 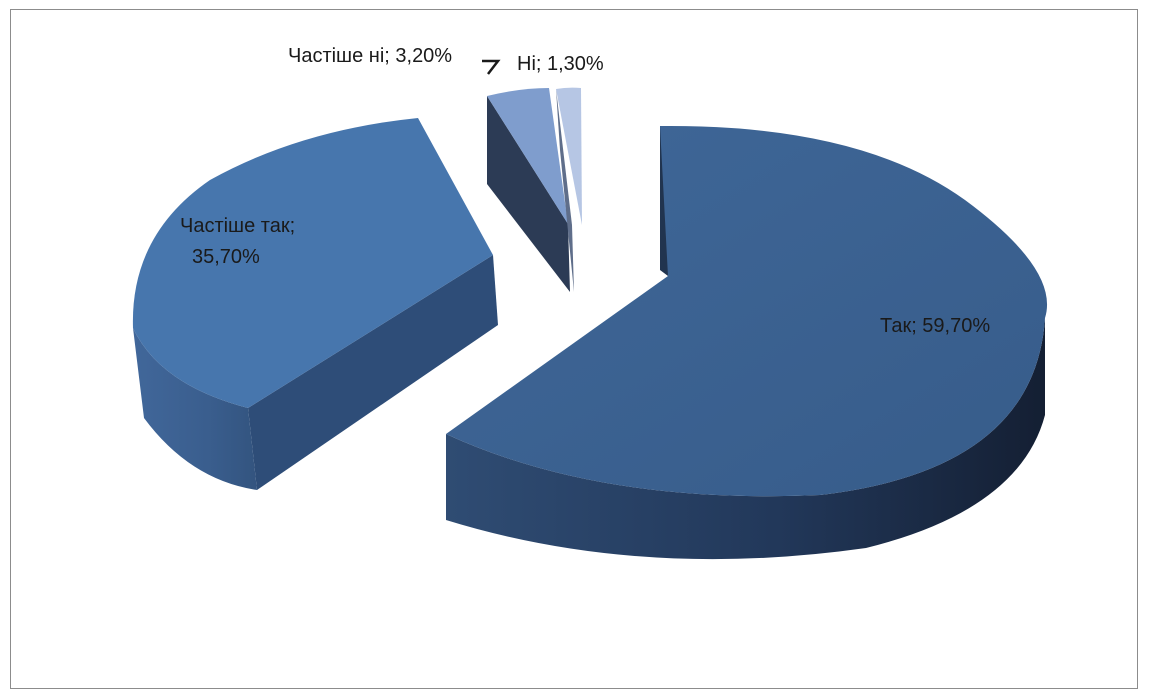 I want to click on slice-ni-side, so click(x=565, y=190).